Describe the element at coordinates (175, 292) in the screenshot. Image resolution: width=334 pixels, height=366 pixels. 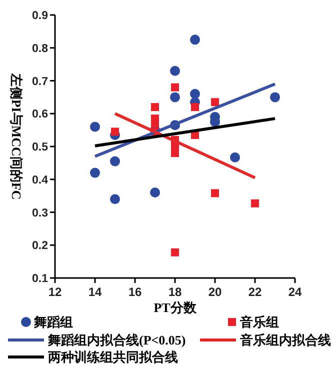
I see `x-tick-label: 18` at that location.